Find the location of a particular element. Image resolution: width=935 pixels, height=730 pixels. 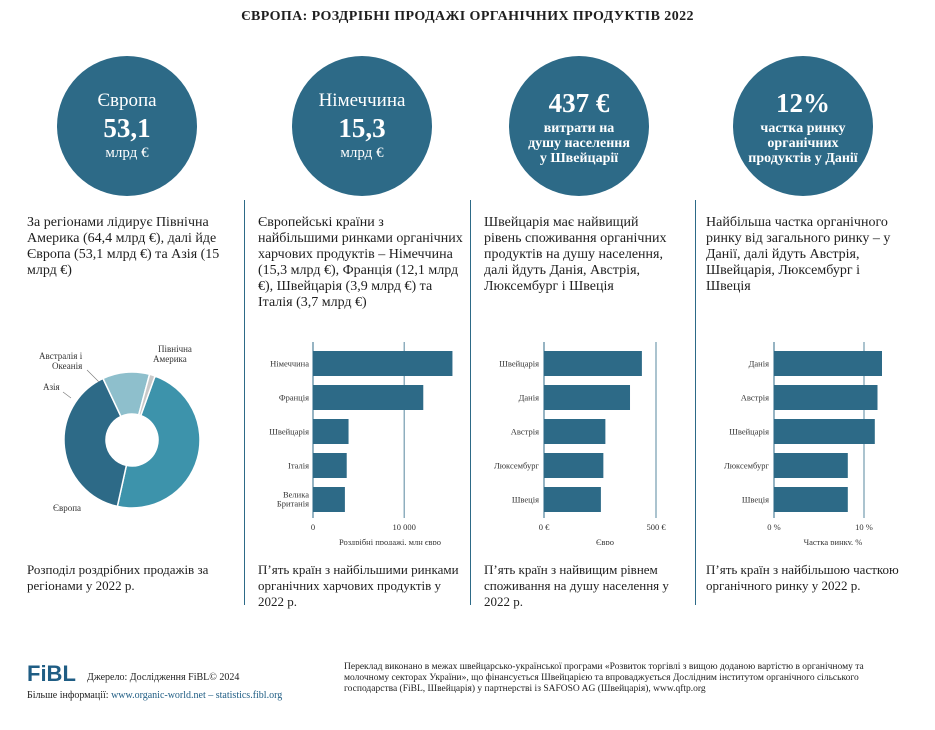

tick-label: 0 % is located at coordinates (773, 527).